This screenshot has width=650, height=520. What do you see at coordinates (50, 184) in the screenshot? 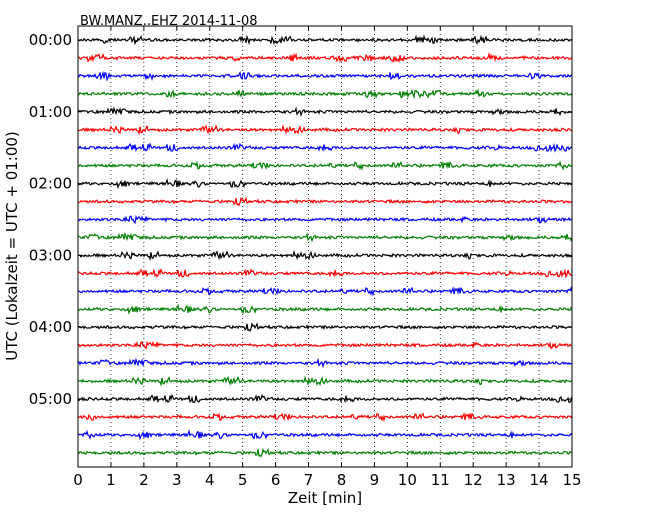
I see `y-tick-label: 02:00` at bounding box center [50, 184].